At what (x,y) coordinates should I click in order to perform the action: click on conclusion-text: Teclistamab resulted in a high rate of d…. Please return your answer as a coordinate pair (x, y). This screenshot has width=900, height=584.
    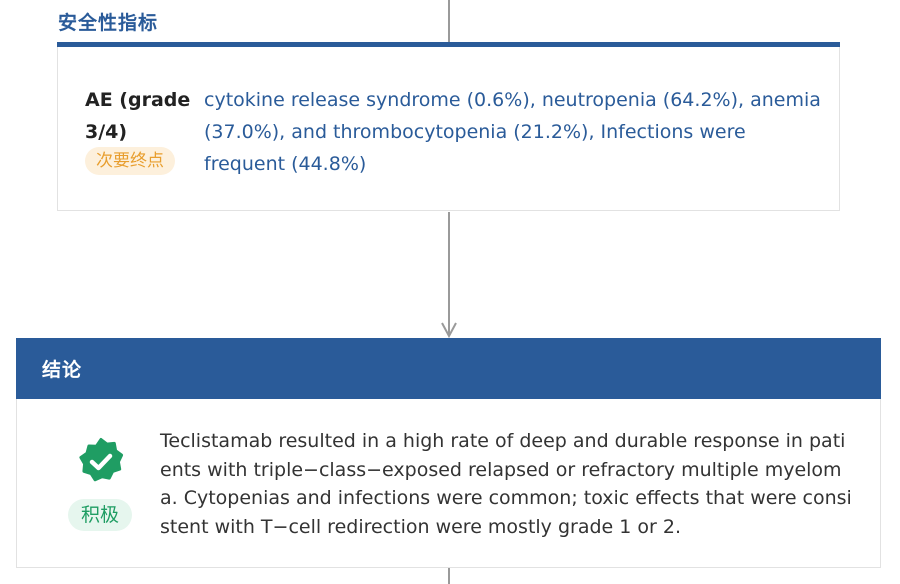
    Looking at the image, I should click on (506, 484).